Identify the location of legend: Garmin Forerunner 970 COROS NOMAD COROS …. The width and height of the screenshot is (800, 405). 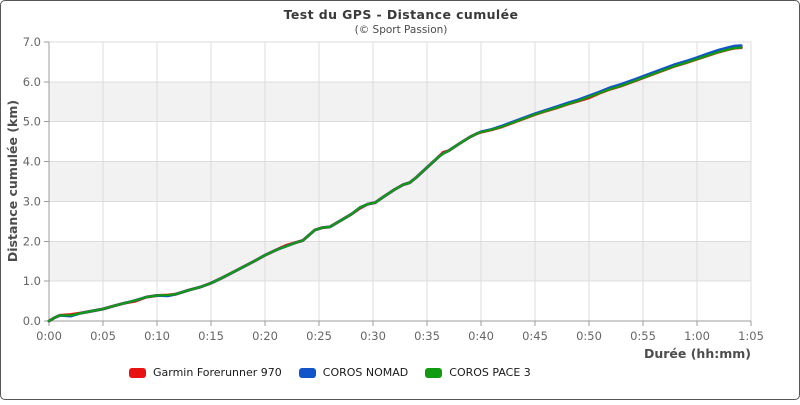
(330, 372).